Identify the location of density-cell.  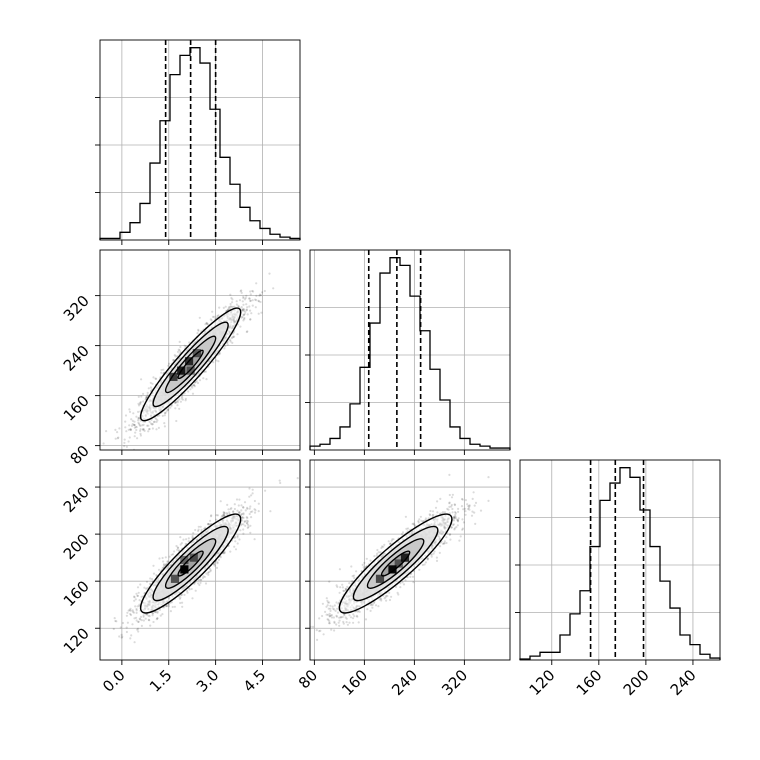
(190, 370).